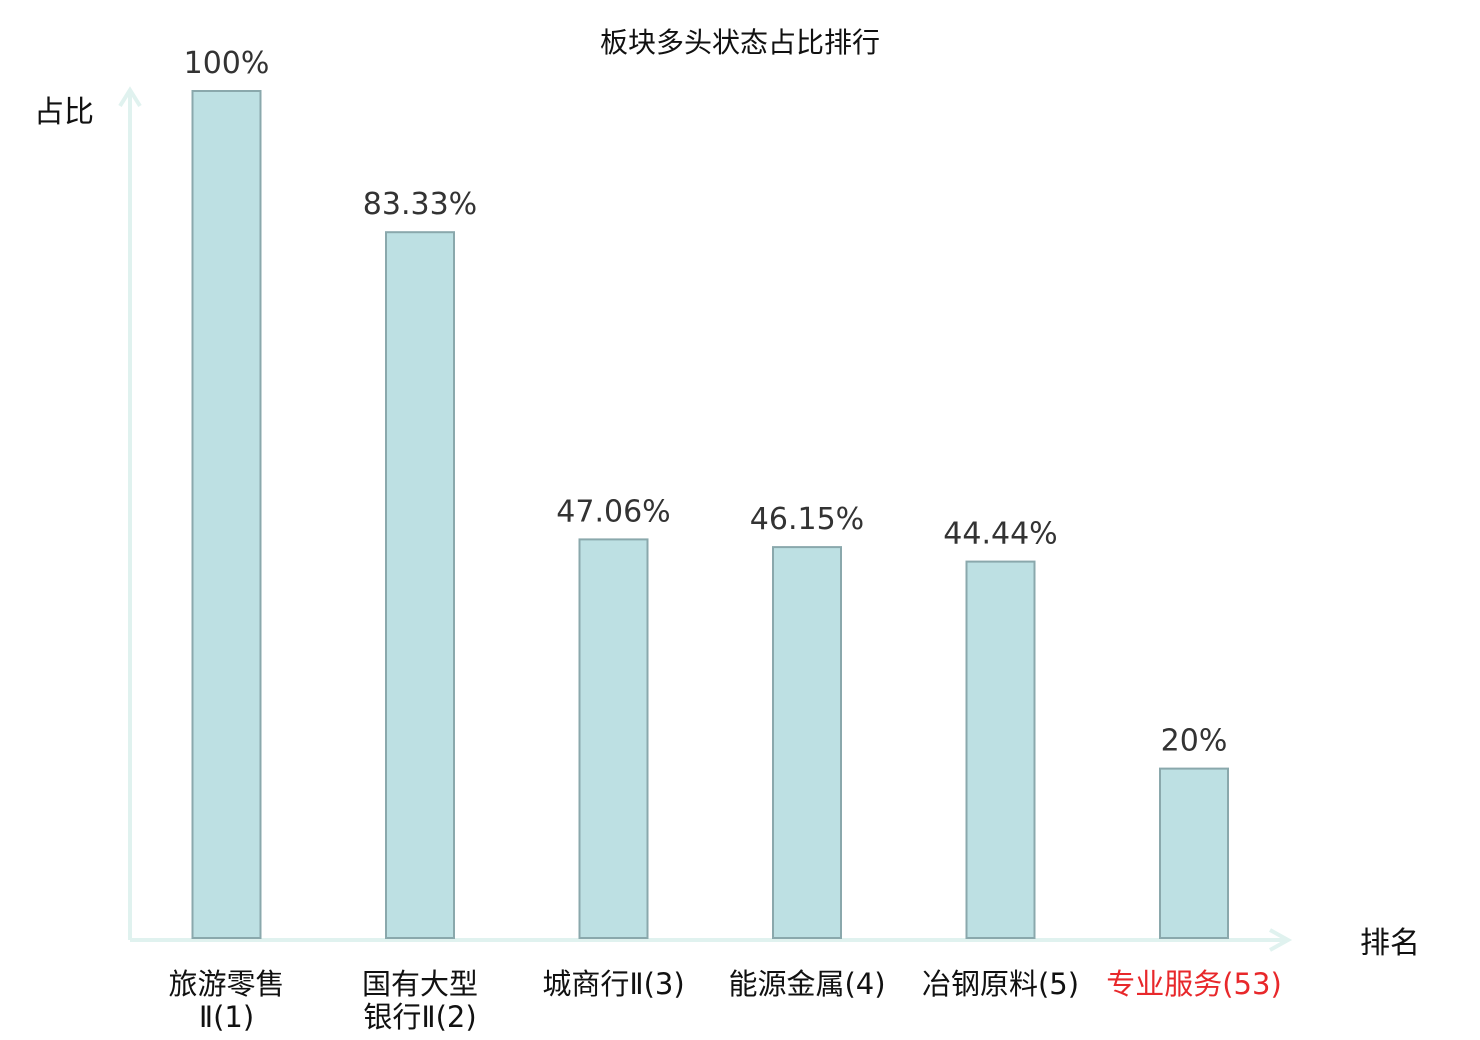 This screenshot has width=1480, height=1040. I want to click on y-axis-arrow, so click(130, 97).